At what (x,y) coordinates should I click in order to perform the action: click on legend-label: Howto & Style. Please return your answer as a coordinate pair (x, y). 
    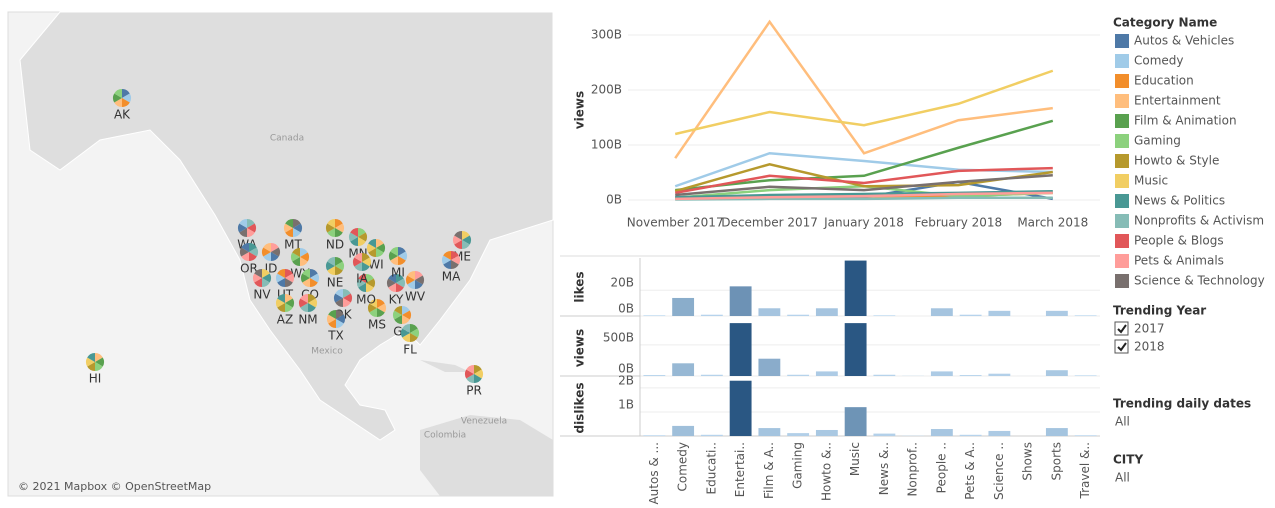
    Looking at the image, I should click on (1176, 161).